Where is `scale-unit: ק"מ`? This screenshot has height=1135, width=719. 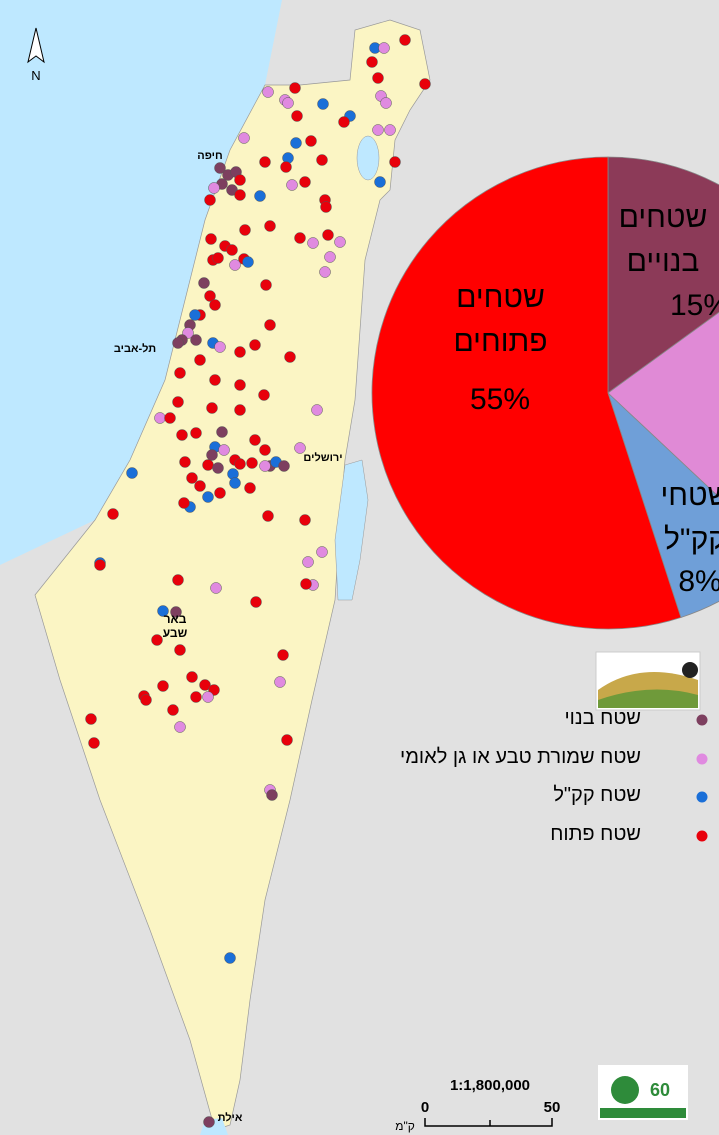
scale-unit: ק"מ is located at coordinates (405, 1126).